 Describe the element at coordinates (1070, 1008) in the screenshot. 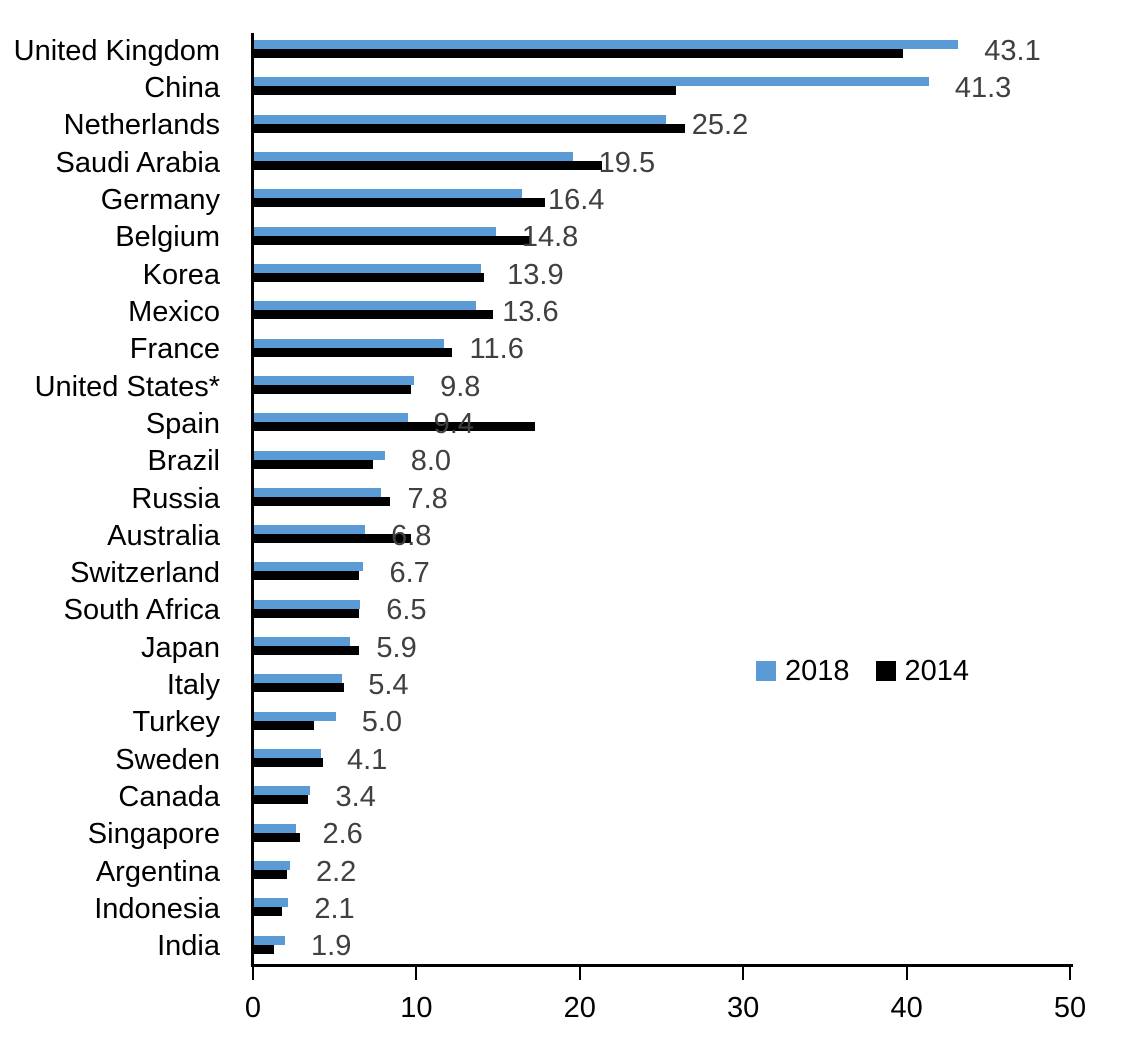

I see `x-tick-label: 50` at that location.